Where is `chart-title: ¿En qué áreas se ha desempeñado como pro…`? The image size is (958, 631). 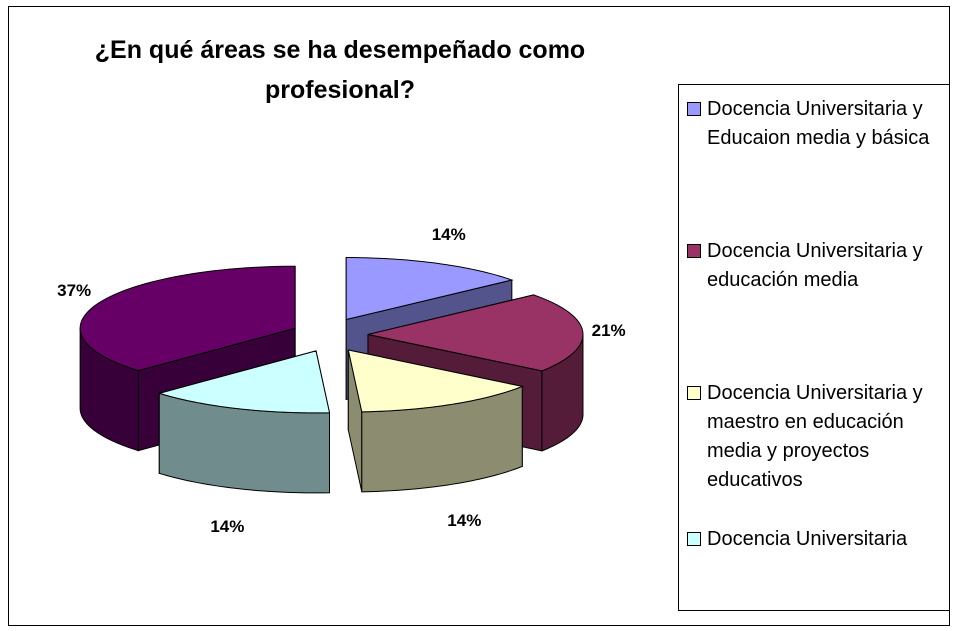
chart-title: ¿En qué áreas se ha desempeñado como pro… is located at coordinates (340, 70).